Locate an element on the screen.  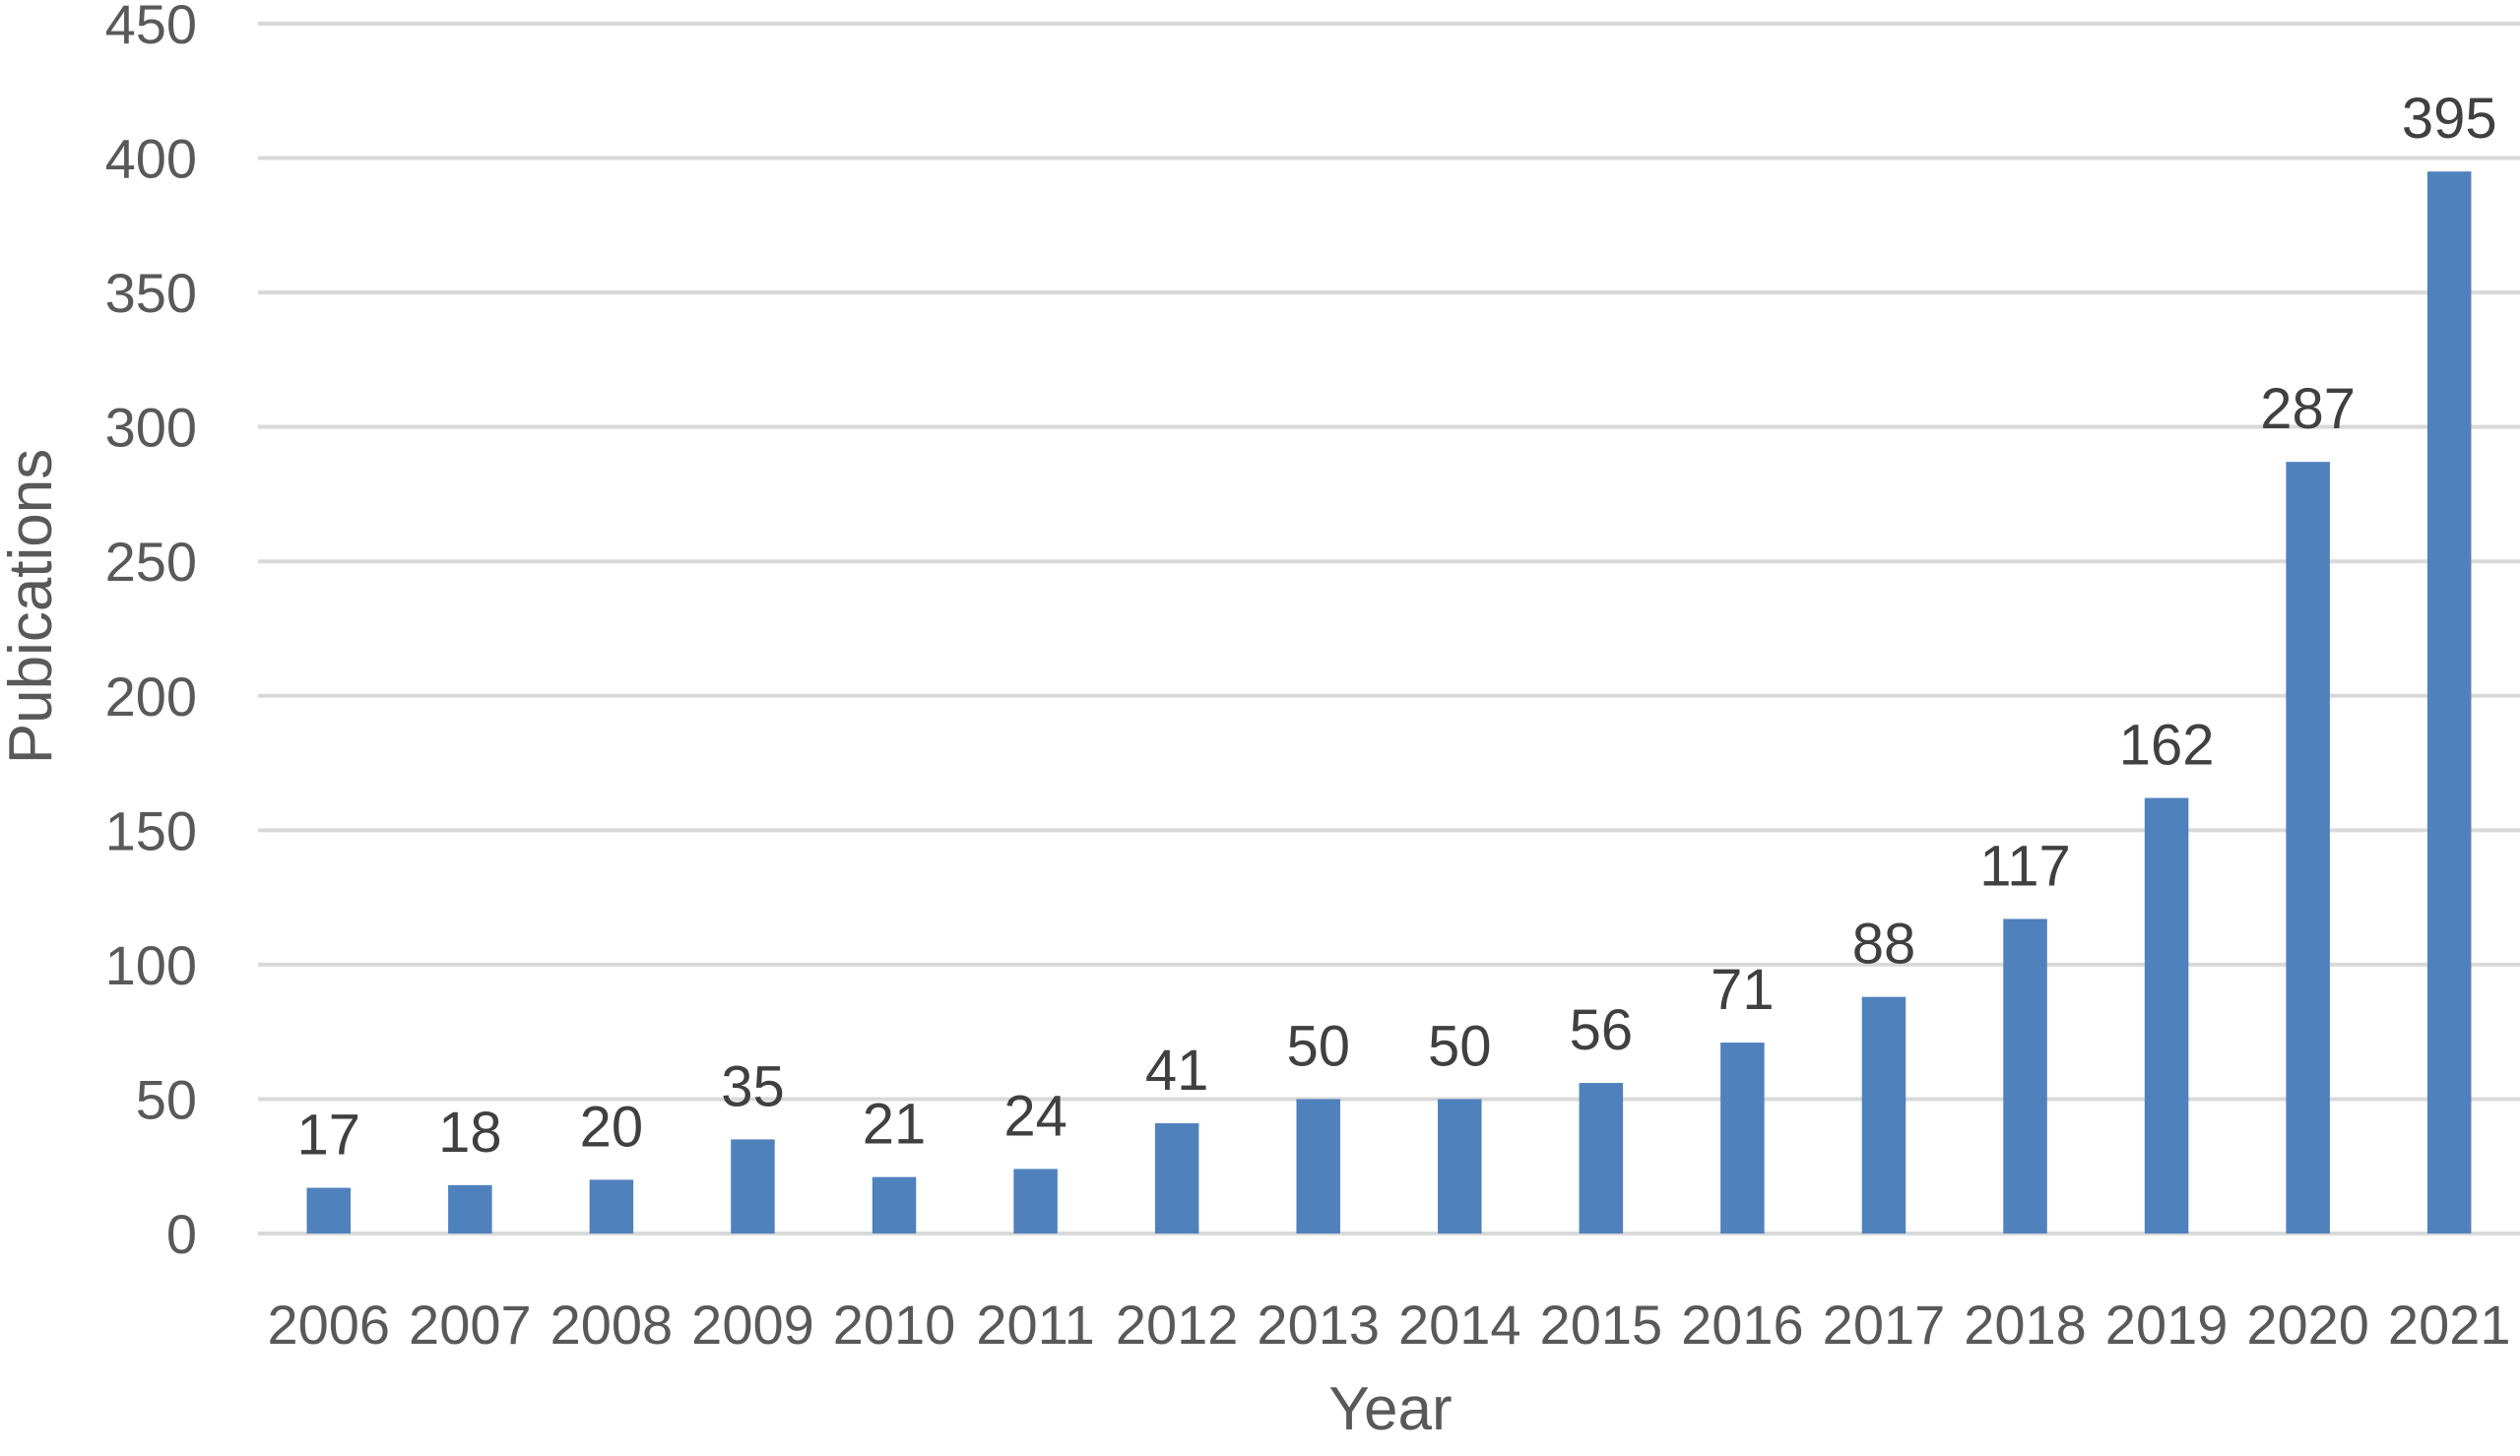
x-tick-label: 2010 is located at coordinates (894, 1325).